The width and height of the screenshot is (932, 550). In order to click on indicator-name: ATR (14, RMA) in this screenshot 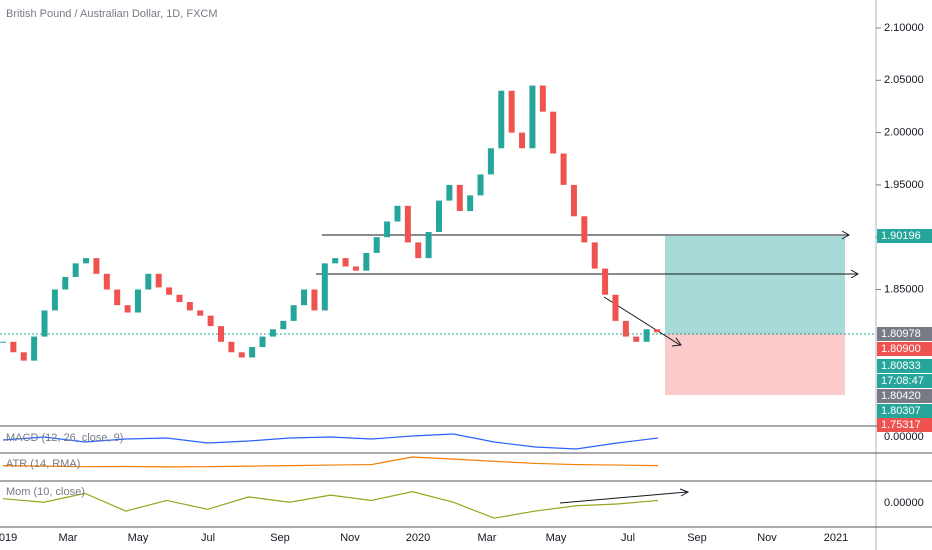, I will do `click(43, 464)`.